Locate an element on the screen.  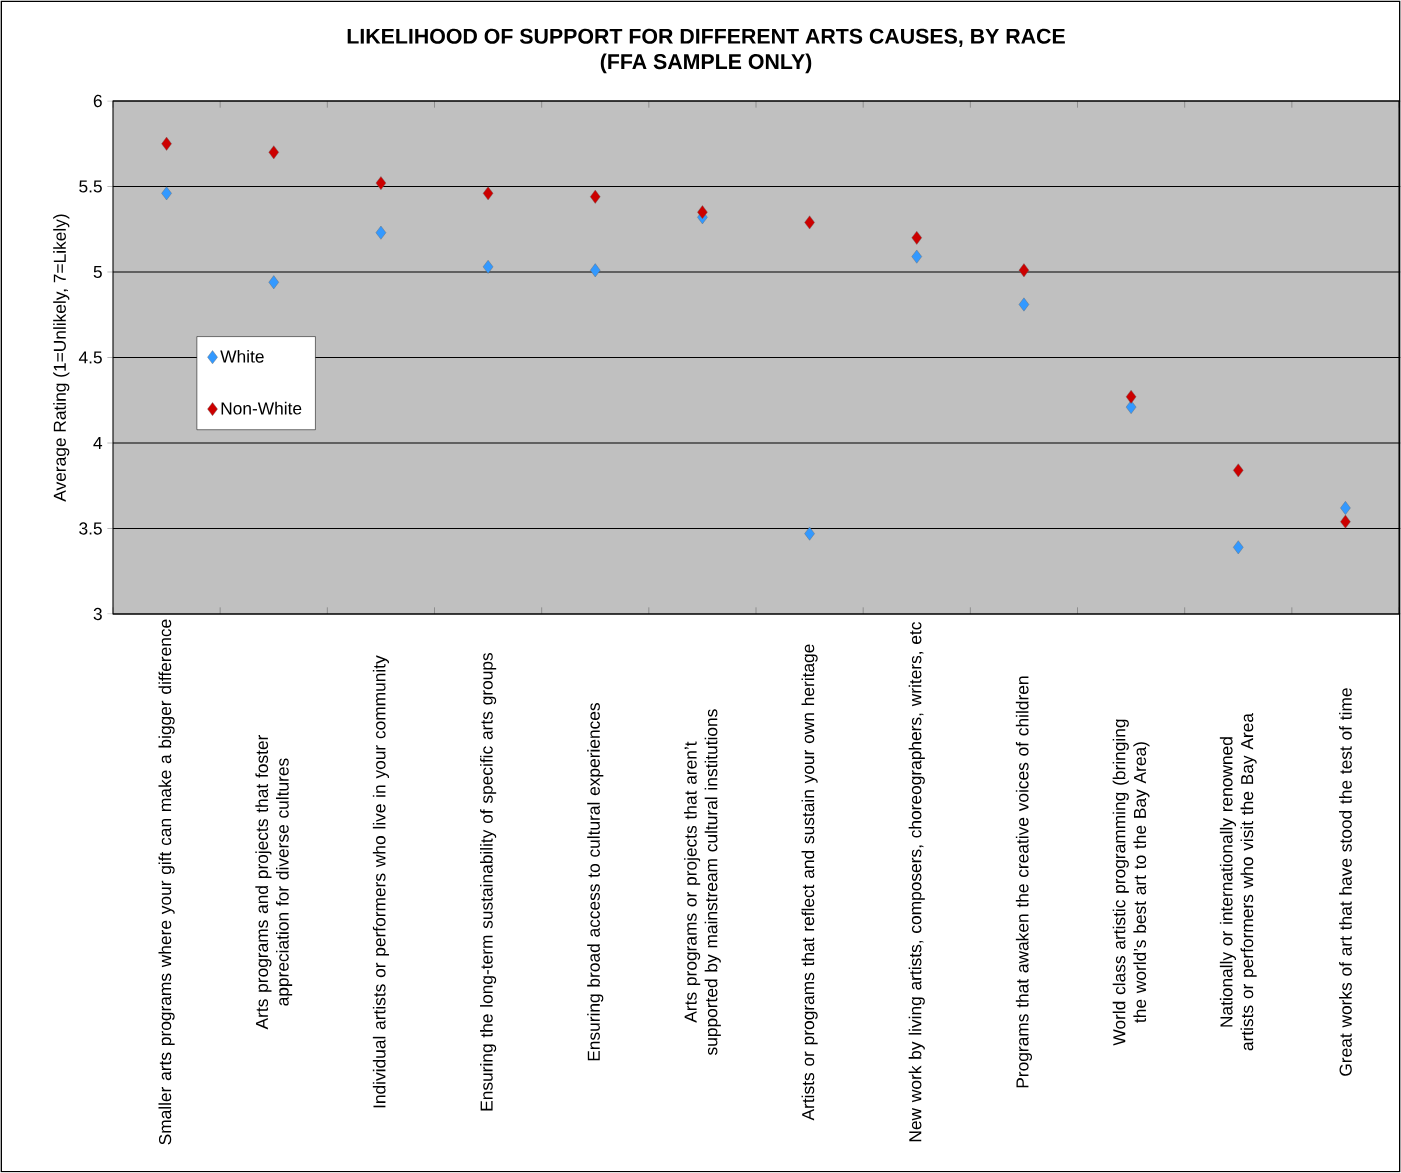
y-tick-label: 4.5 is located at coordinates (90, 357).